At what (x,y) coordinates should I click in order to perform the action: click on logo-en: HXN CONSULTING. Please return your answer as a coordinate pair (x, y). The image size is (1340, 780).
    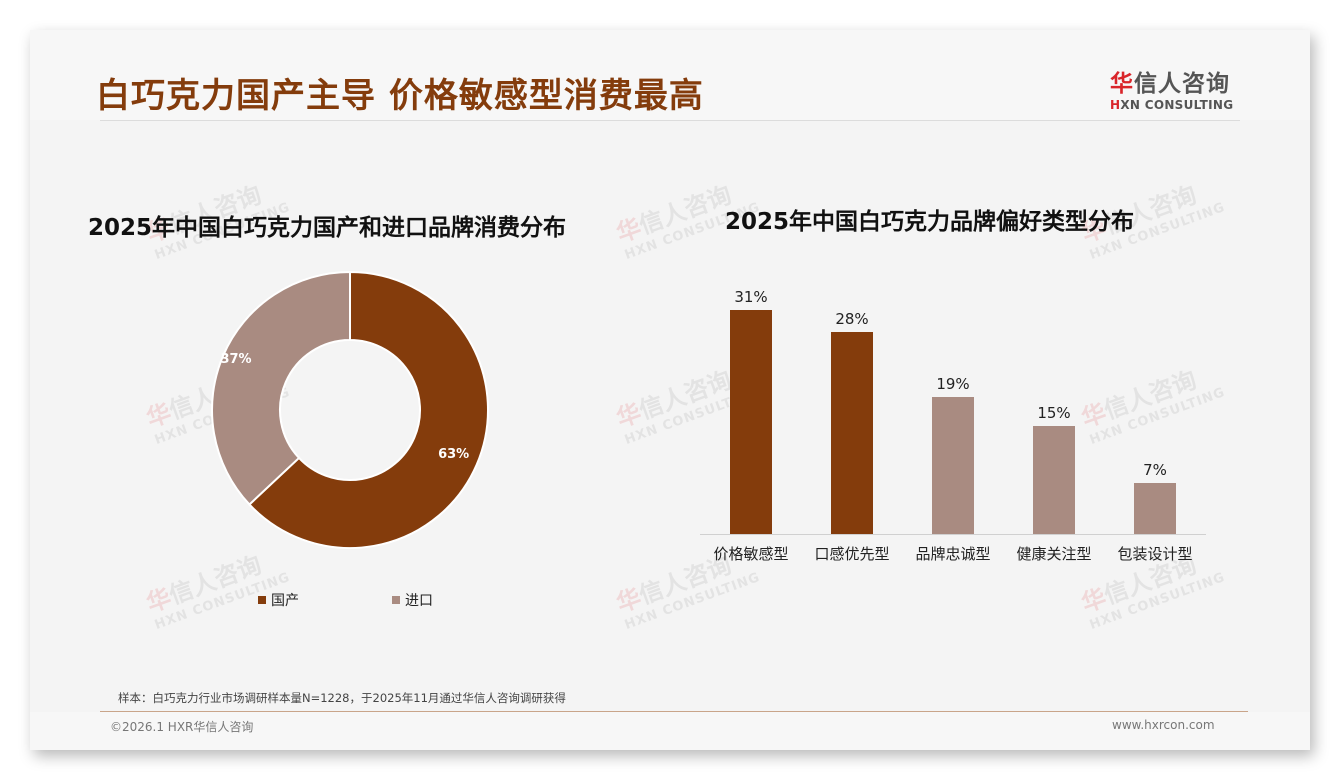
    Looking at the image, I should click on (1180, 105).